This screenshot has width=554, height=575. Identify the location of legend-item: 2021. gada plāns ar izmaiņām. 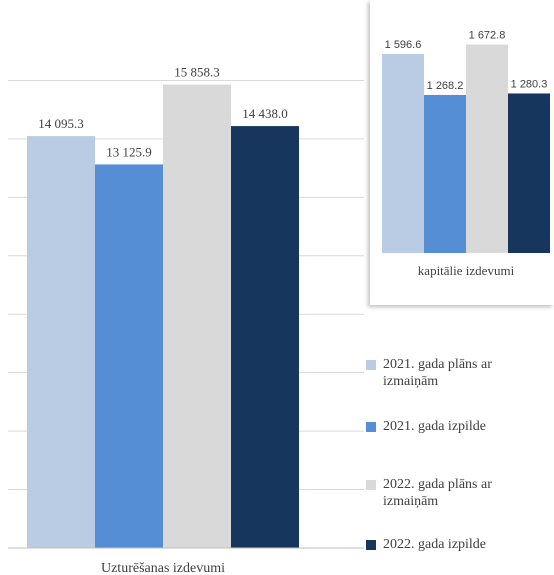
(459, 373).